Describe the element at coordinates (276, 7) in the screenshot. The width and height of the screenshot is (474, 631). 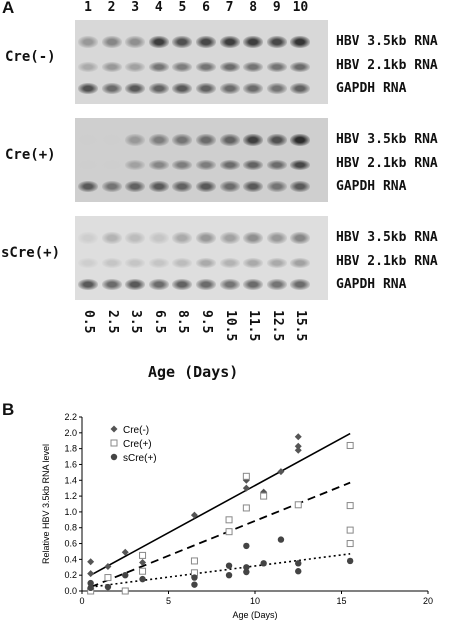
I see `lane-number: 9` at that location.